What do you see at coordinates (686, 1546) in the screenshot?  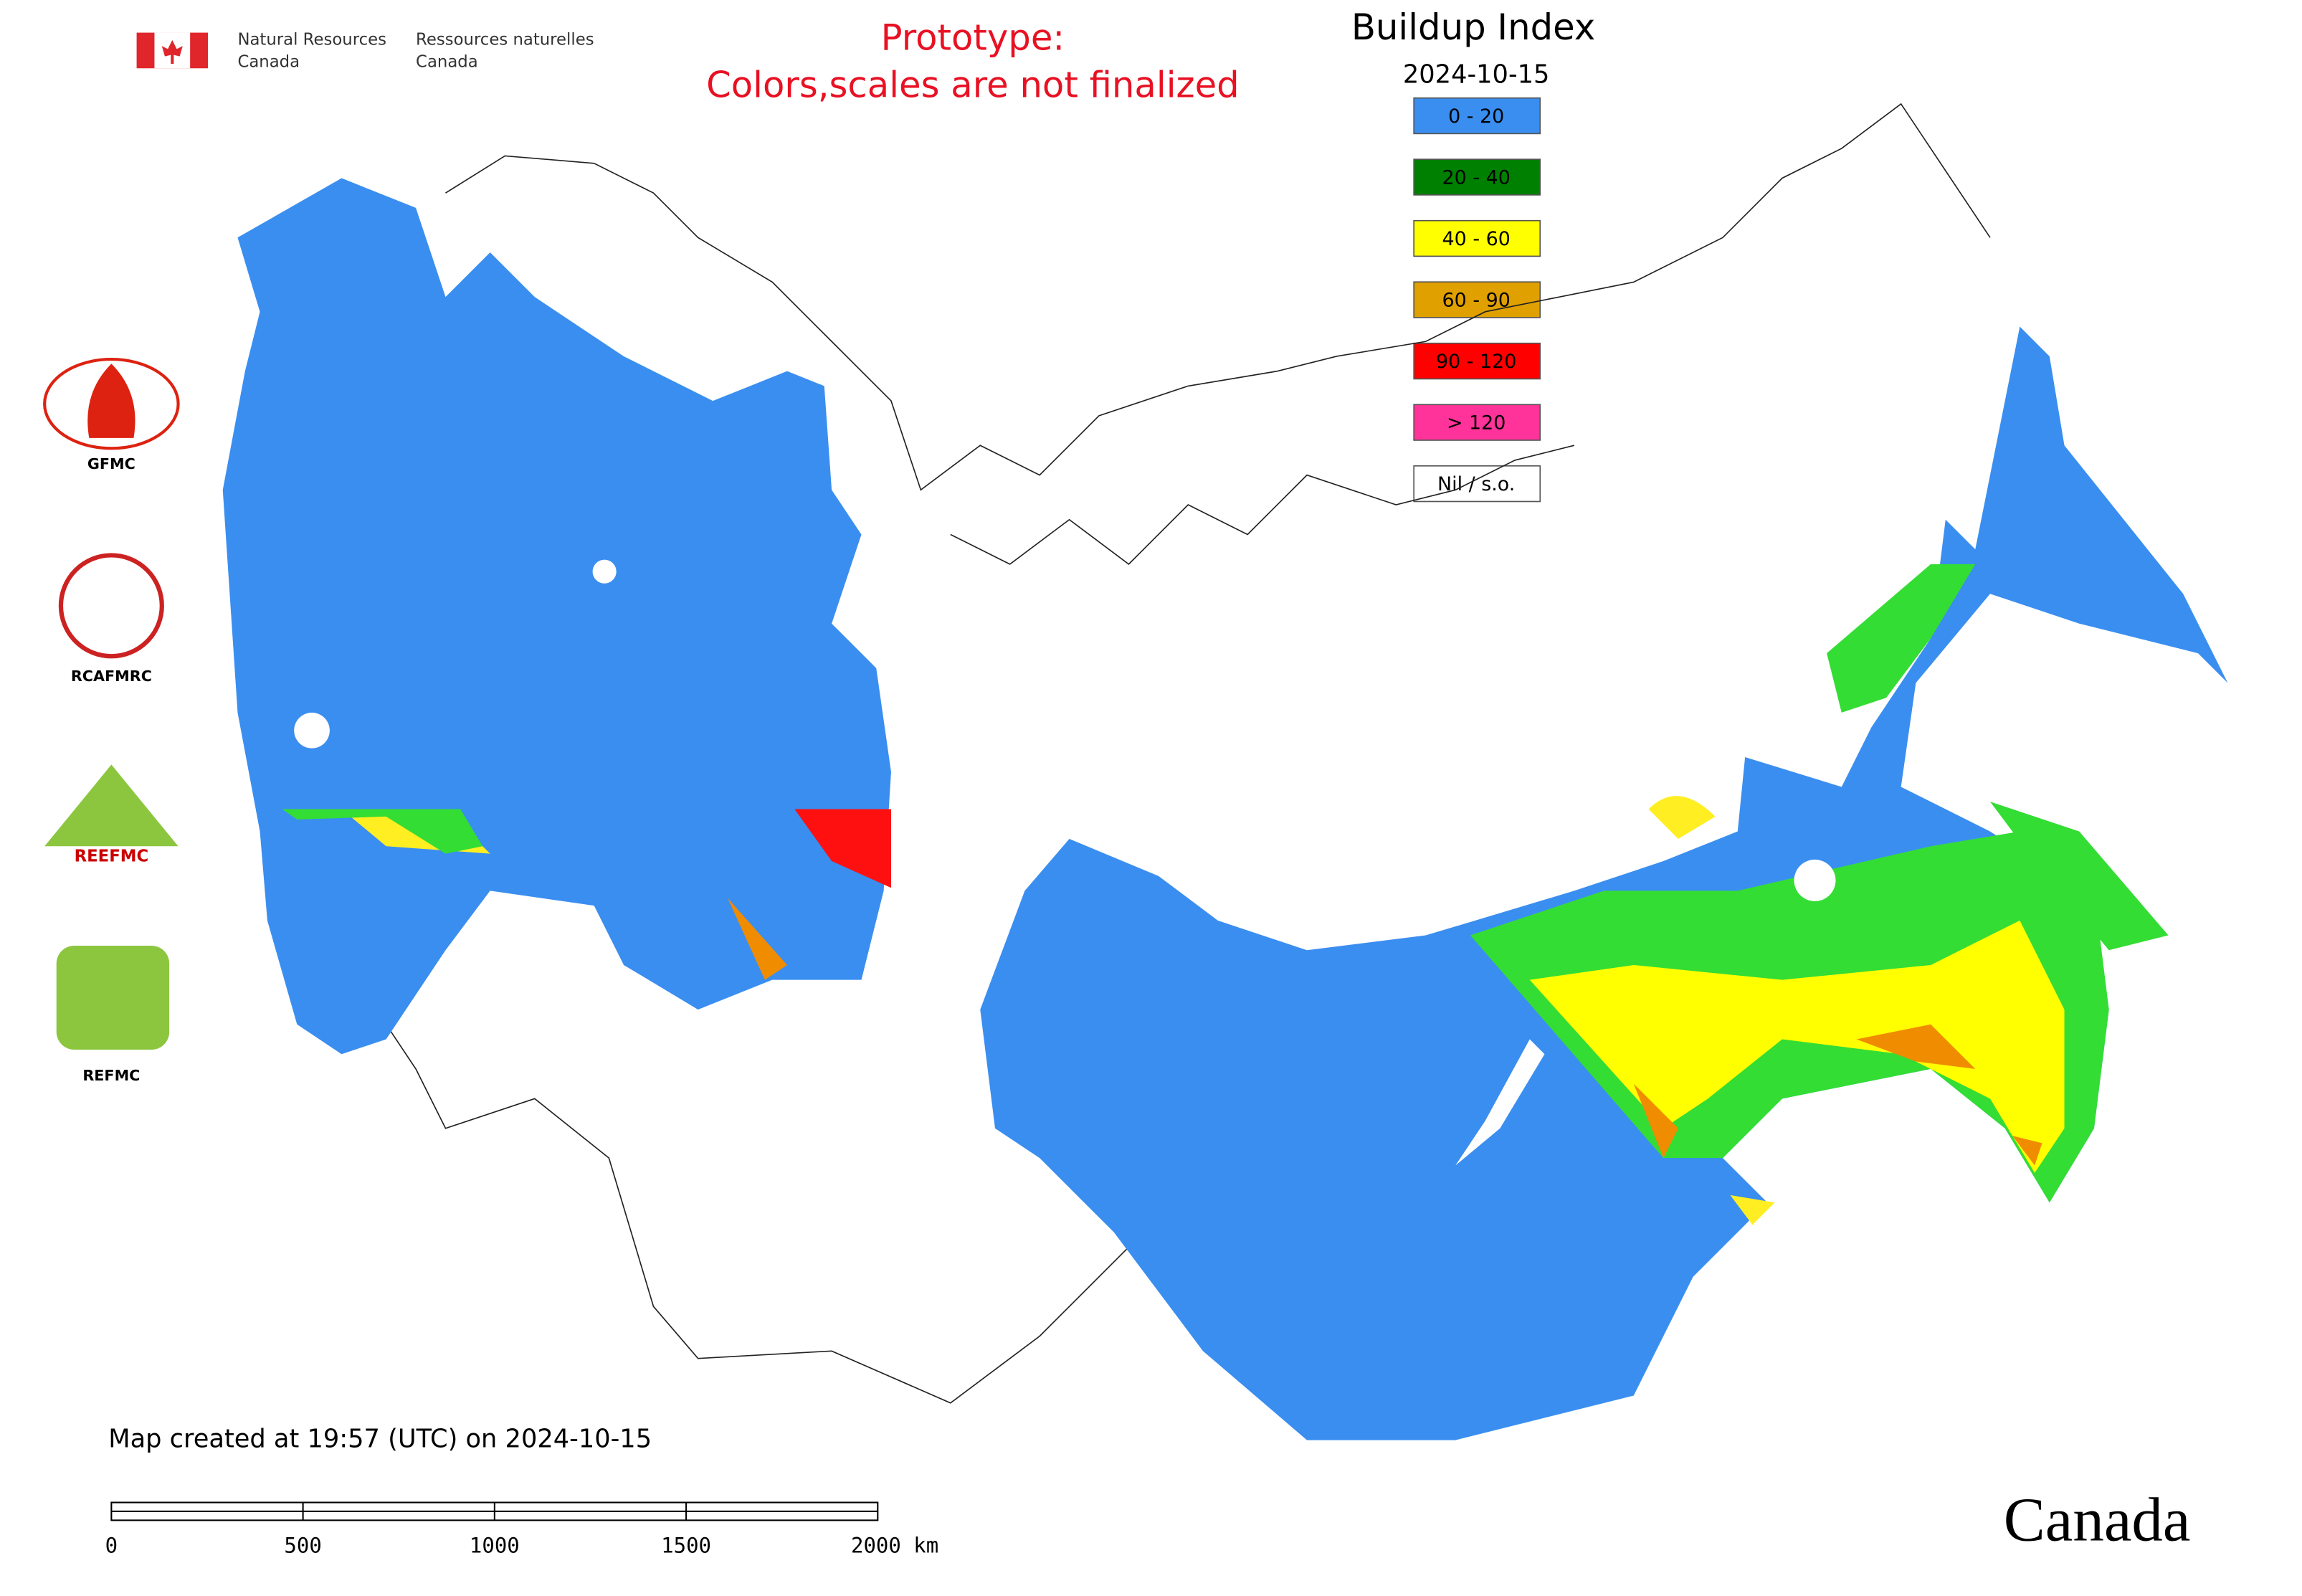 I see `scale-label: 1500` at bounding box center [686, 1546].